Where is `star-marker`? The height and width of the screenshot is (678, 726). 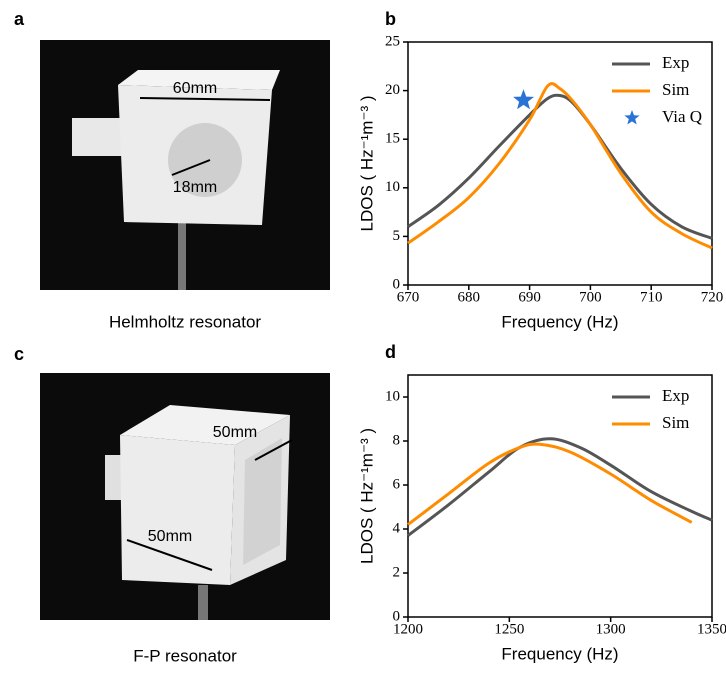 star-marker is located at coordinates (523, 99).